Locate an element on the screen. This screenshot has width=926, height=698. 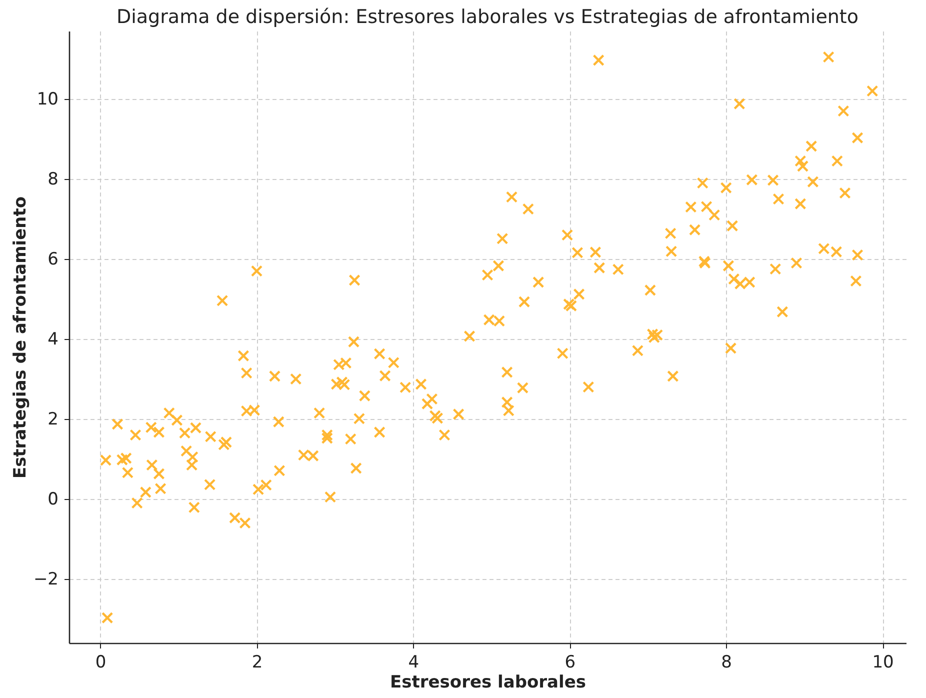
y-tick-label: 2 is located at coordinates (53, 420).